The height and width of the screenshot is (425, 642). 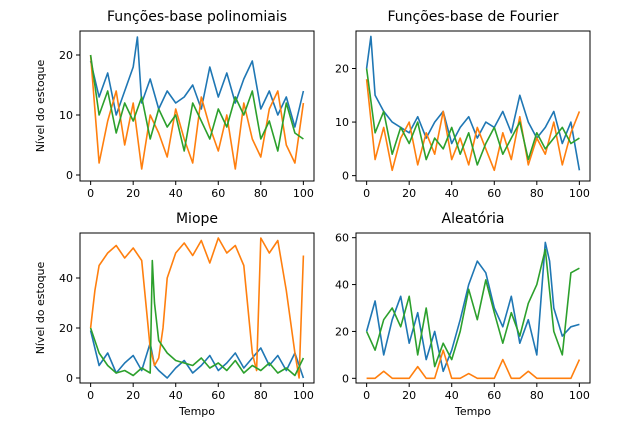 What do you see at coordinates (197, 17) in the screenshot?
I see `panel-title: Funções-base polinomiais` at bounding box center [197, 17].